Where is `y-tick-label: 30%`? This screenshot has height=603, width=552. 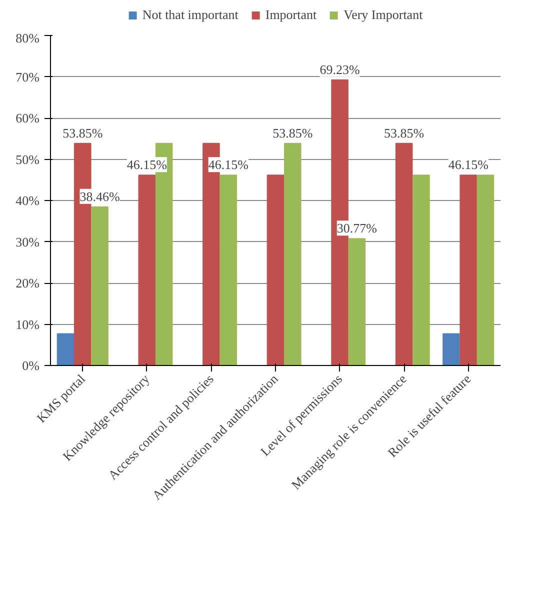 y-tick-label: 30% is located at coordinates (28, 242).